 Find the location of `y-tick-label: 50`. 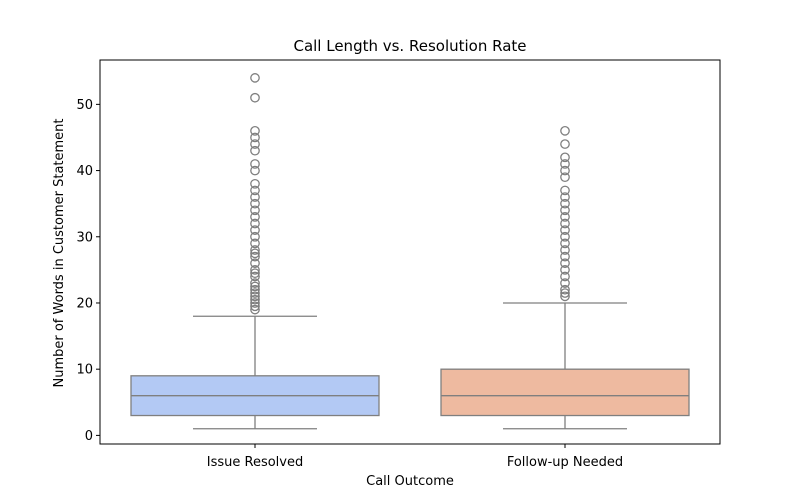

y-tick-label: 50 is located at coordinates (84, 105).